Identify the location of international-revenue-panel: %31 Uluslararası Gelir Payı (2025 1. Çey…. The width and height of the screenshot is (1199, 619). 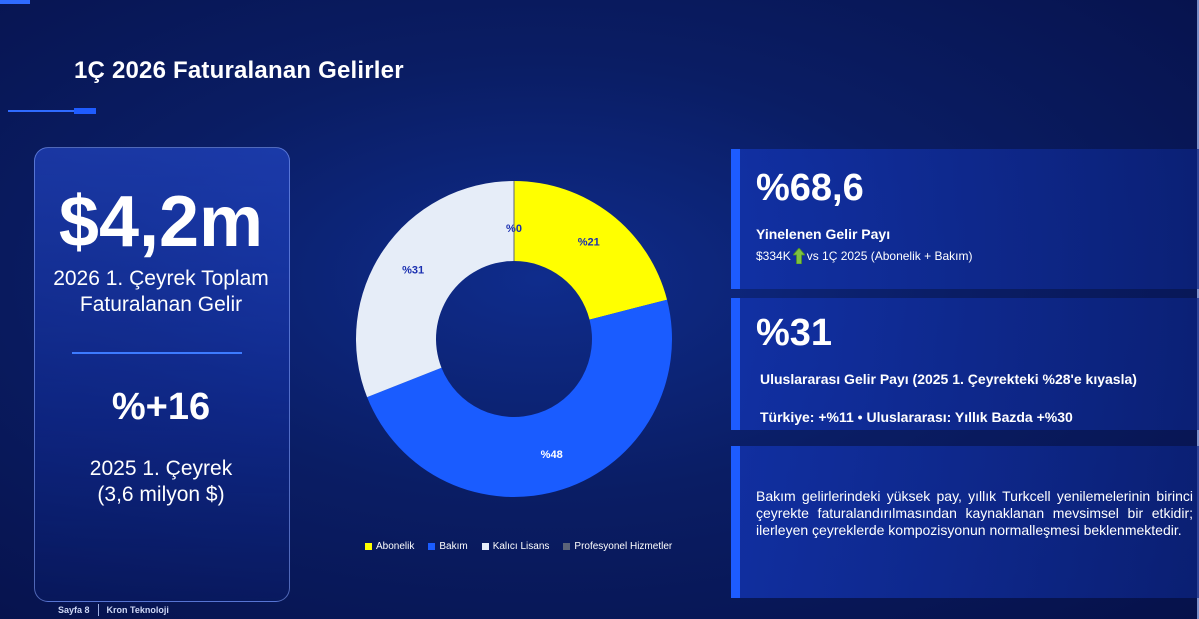
(965, 364).